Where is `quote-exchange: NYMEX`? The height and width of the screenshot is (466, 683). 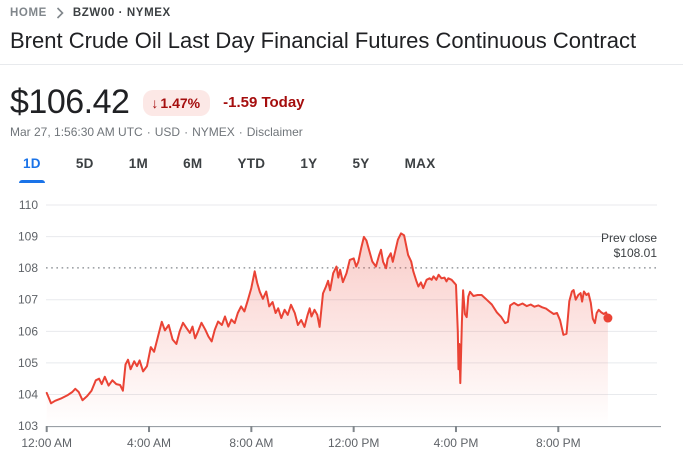
quote-exchange: NYMEX is located at coordinates (213, 132).